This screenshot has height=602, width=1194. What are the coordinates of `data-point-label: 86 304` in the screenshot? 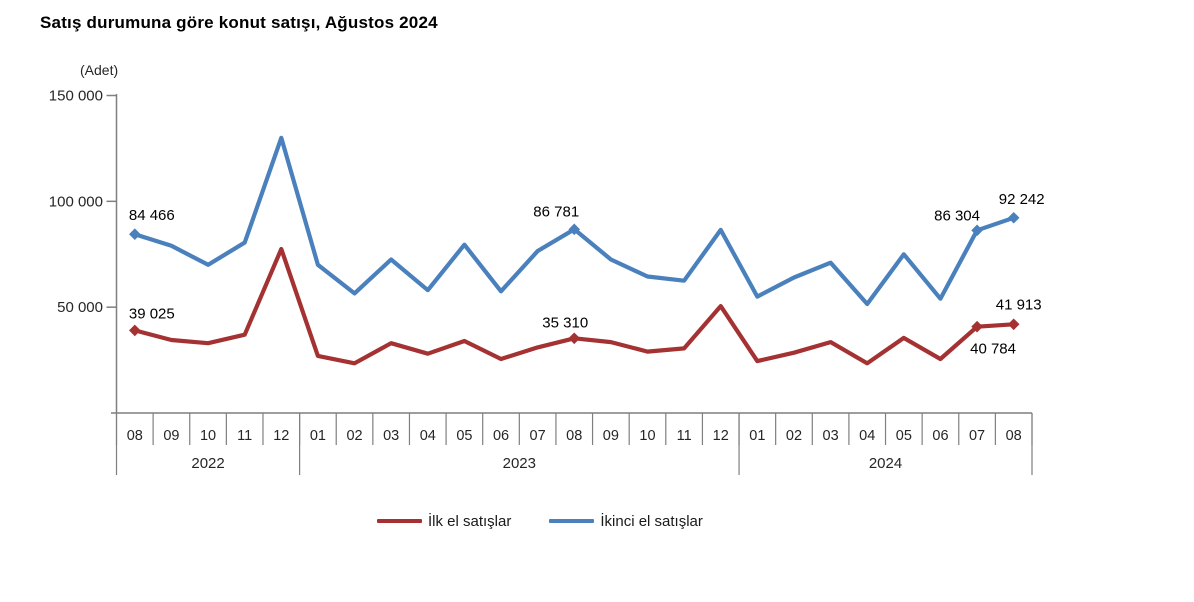 It's located at (957, 215).